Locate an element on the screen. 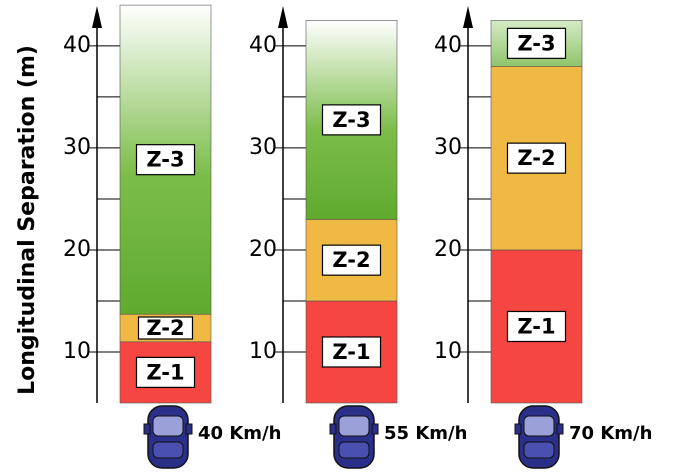 Image resolution: width=681 pixels, height=475 pixels. y-axis-title: Longitudinal Separation (m) is located at coordinates (27, 220).